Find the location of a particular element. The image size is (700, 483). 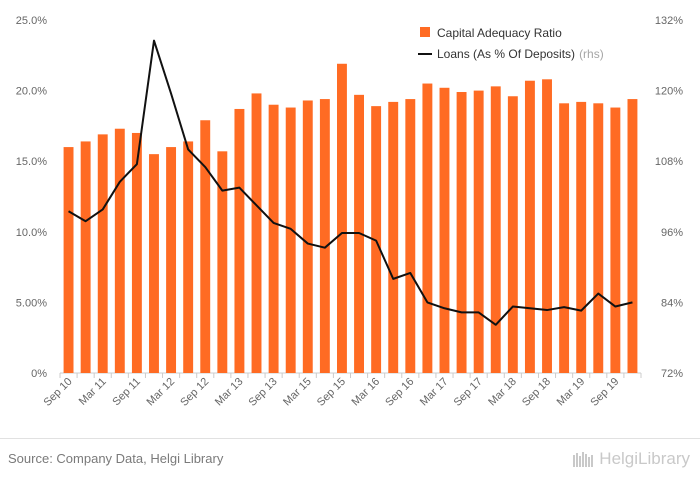

y-left-tick-label: 5.00% is located at coordinates (31, 303).